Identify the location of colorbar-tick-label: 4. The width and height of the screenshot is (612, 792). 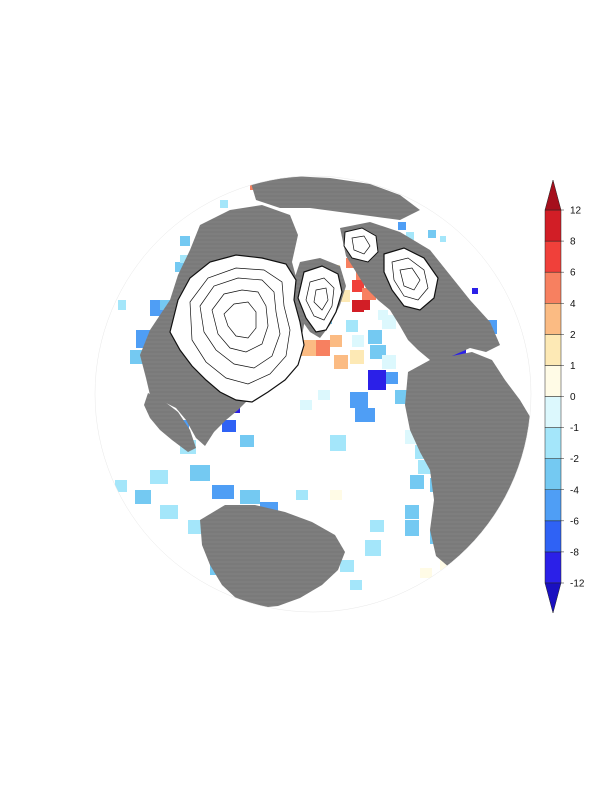
(573, 304).